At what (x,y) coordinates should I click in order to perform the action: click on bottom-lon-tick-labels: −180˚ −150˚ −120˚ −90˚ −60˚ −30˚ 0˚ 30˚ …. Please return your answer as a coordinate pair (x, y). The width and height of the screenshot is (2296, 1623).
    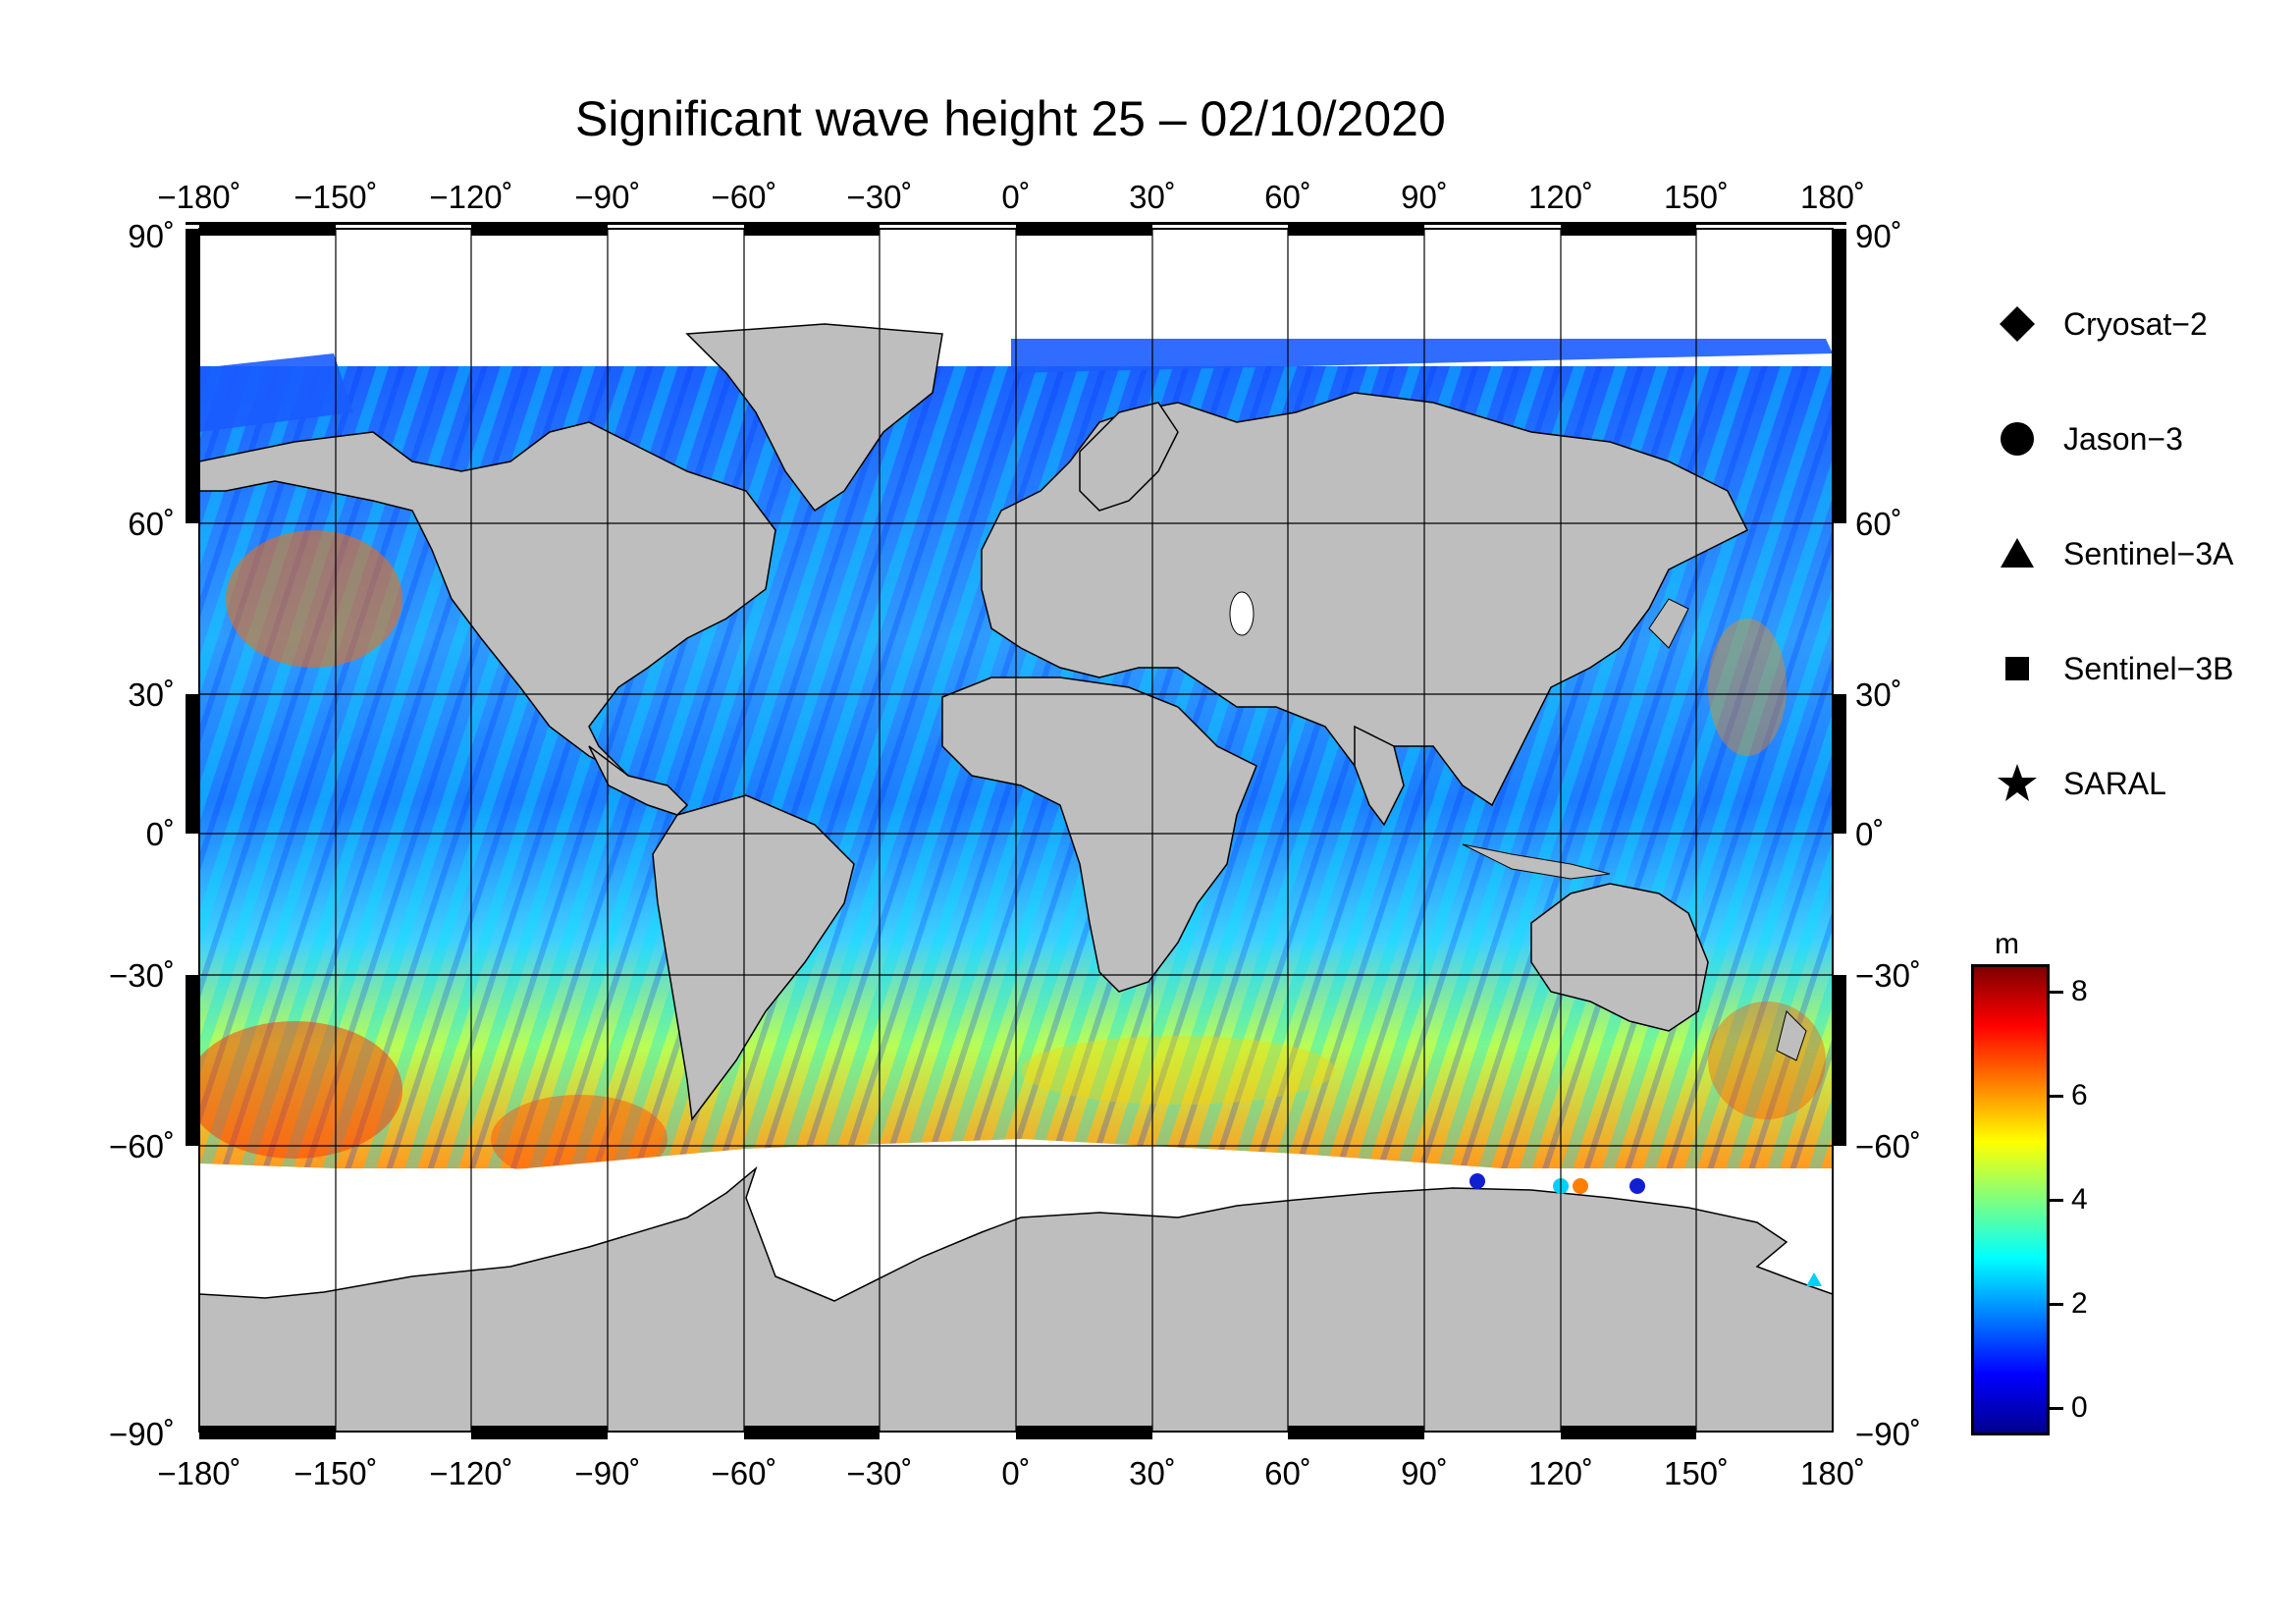
    Looking at the image, I should click on (1011, 1473).